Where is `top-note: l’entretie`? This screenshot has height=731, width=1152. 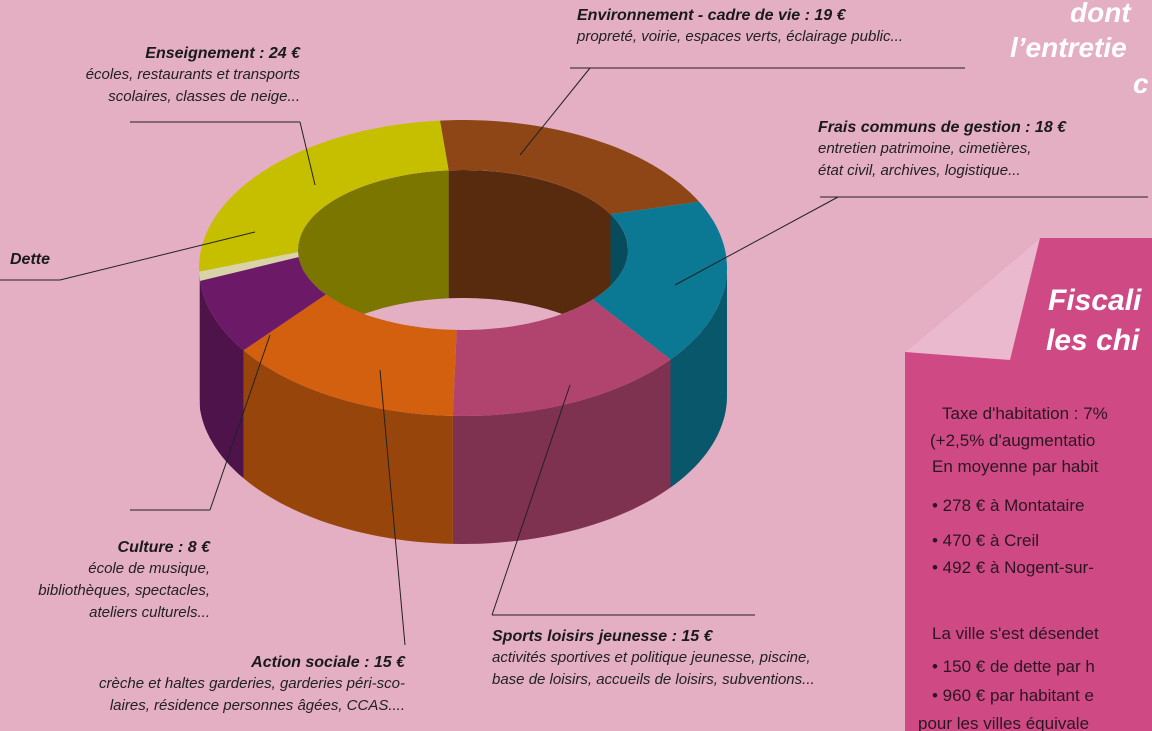 top-note: l’entretie is located at coordinates (1068, 47).